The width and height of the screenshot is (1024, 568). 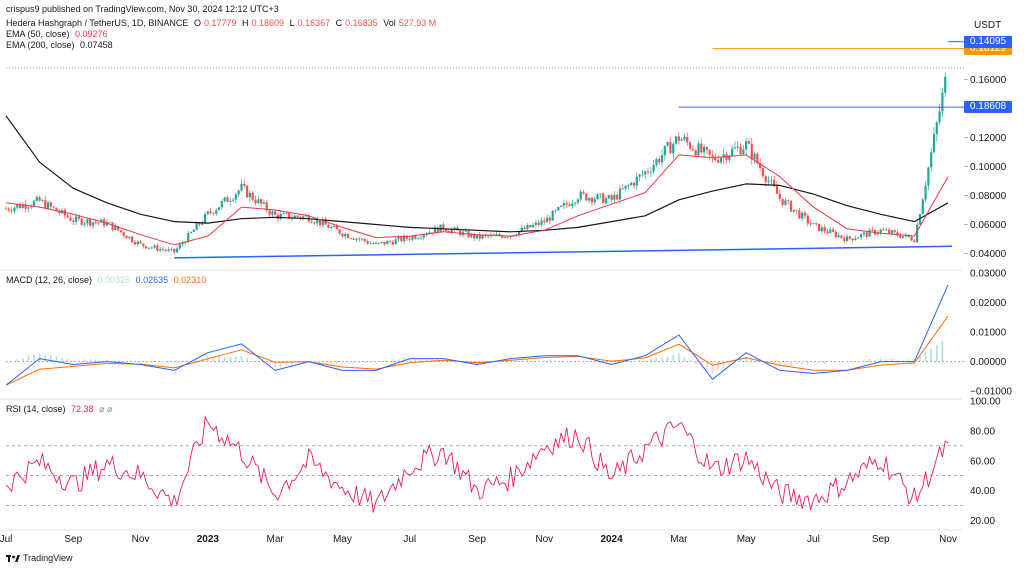 I want to click on macd-signal-value: 0.02310, so click(x=190, y=280).